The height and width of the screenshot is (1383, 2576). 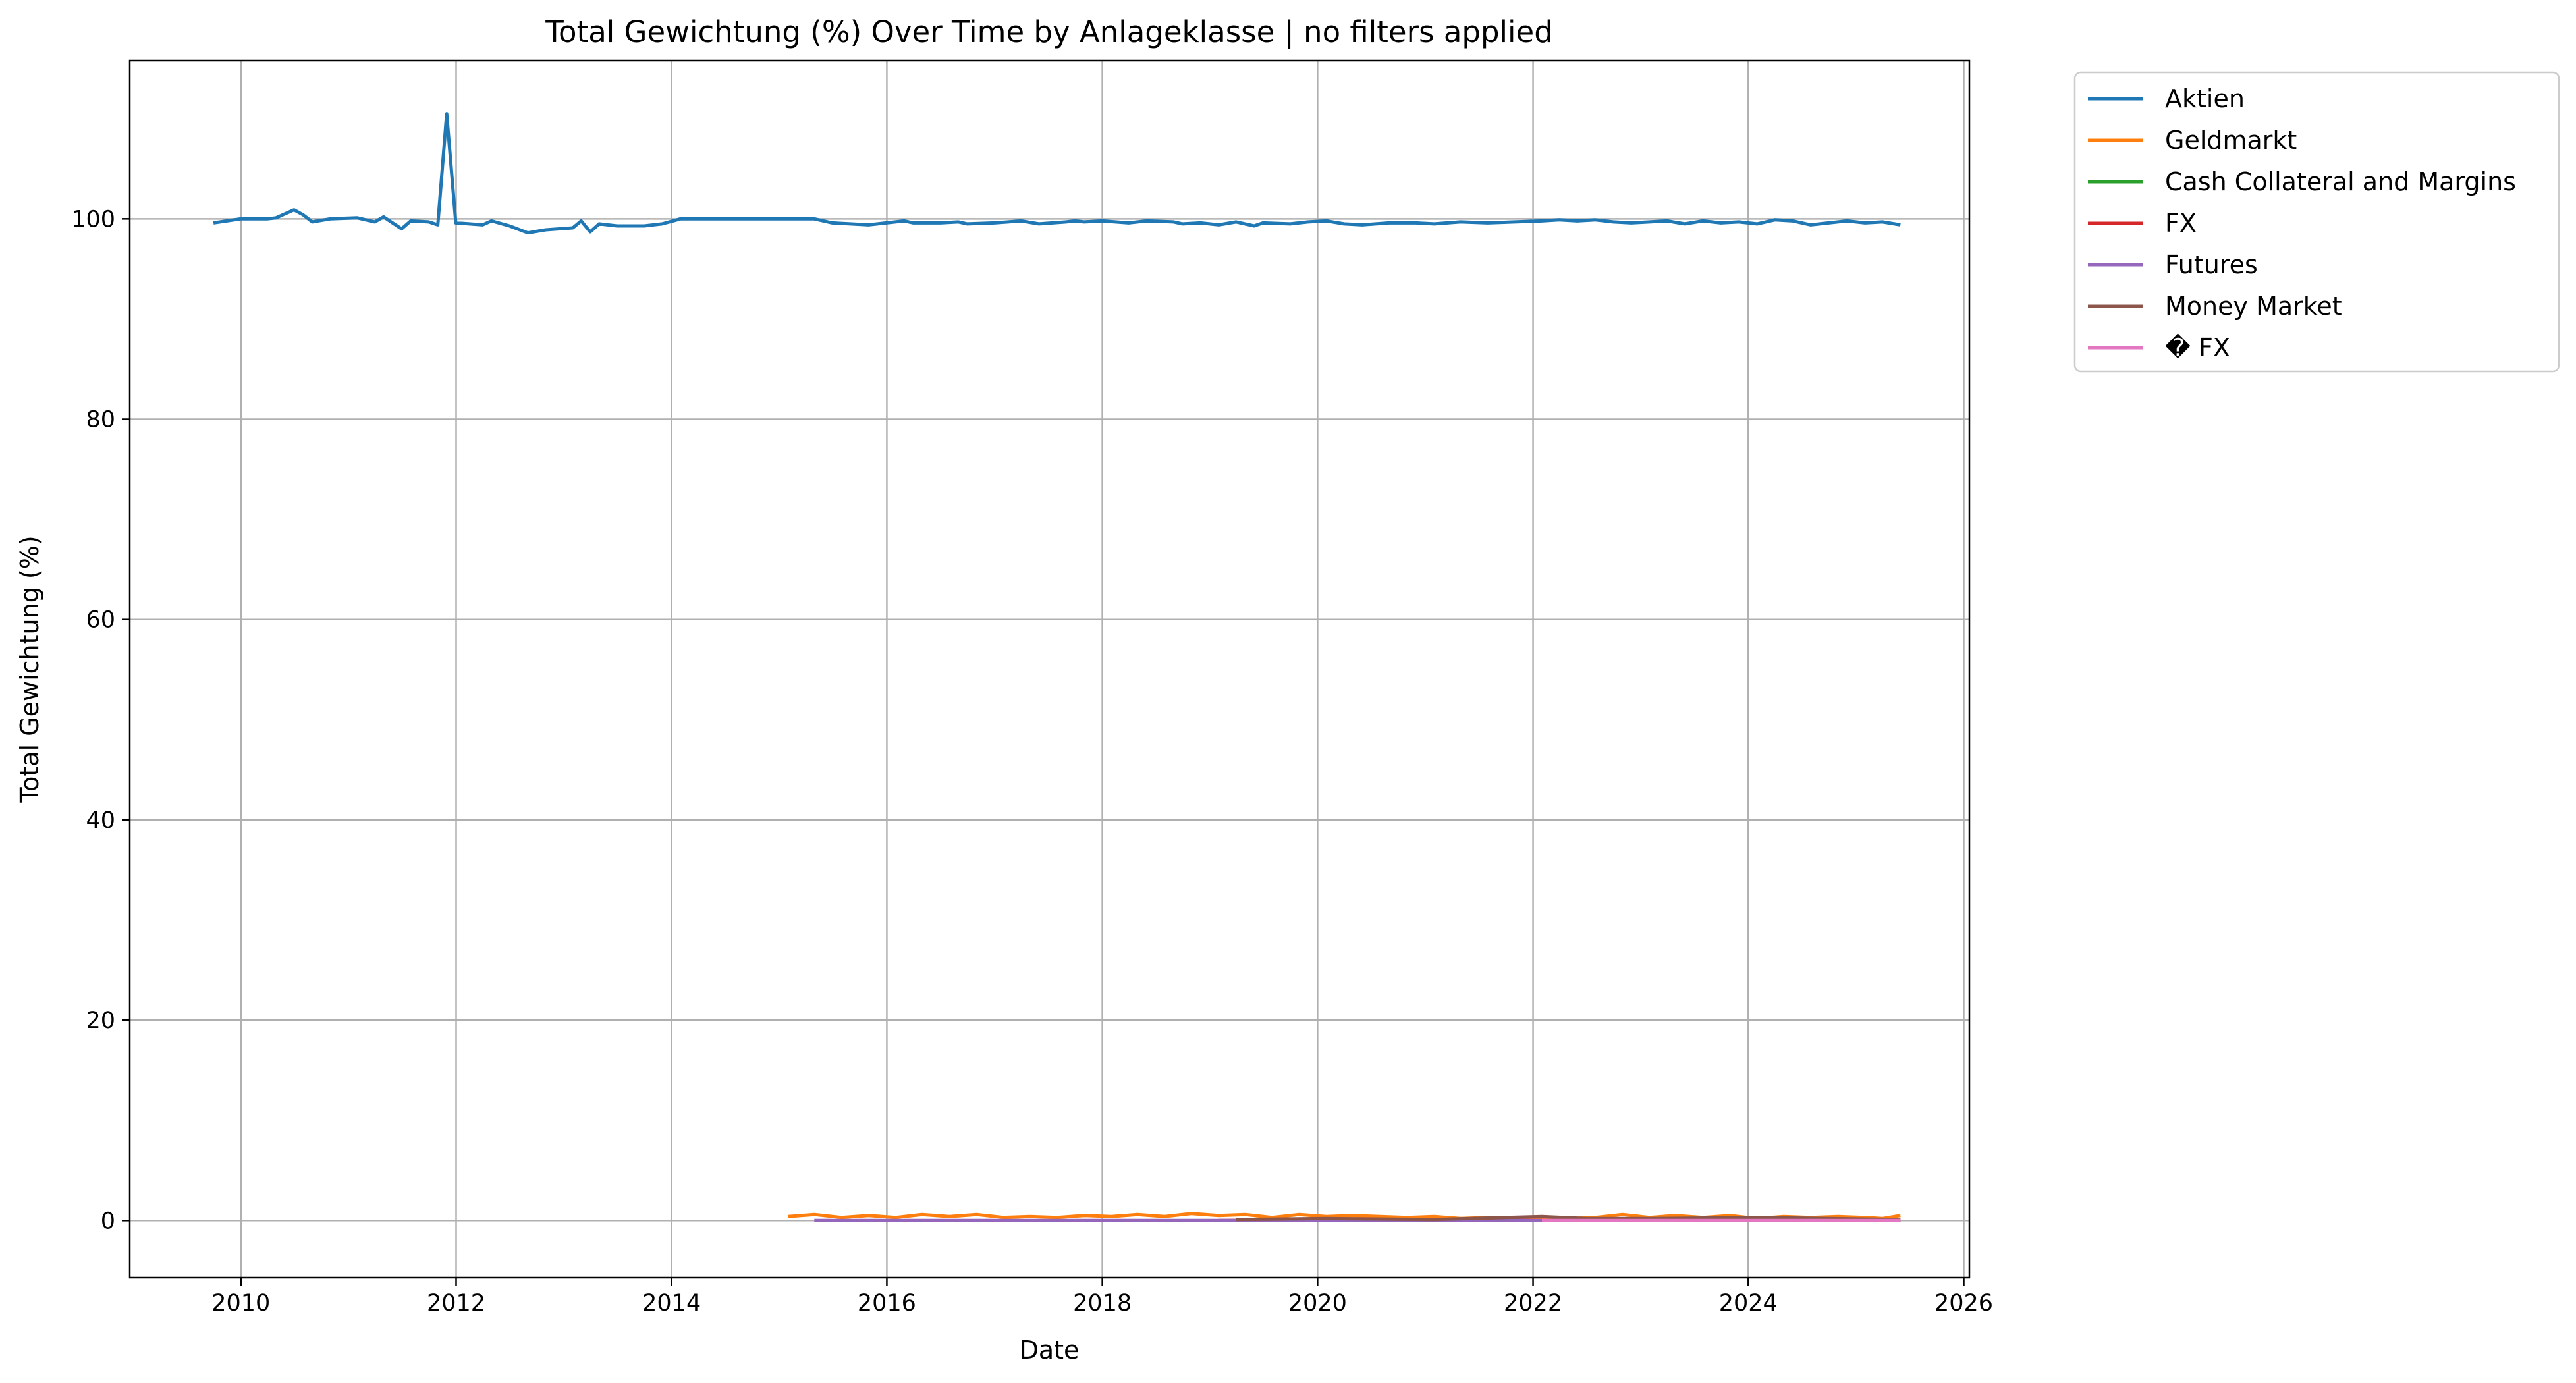 I want to click on y-tick-label: 80, so click(x=100, y=420).